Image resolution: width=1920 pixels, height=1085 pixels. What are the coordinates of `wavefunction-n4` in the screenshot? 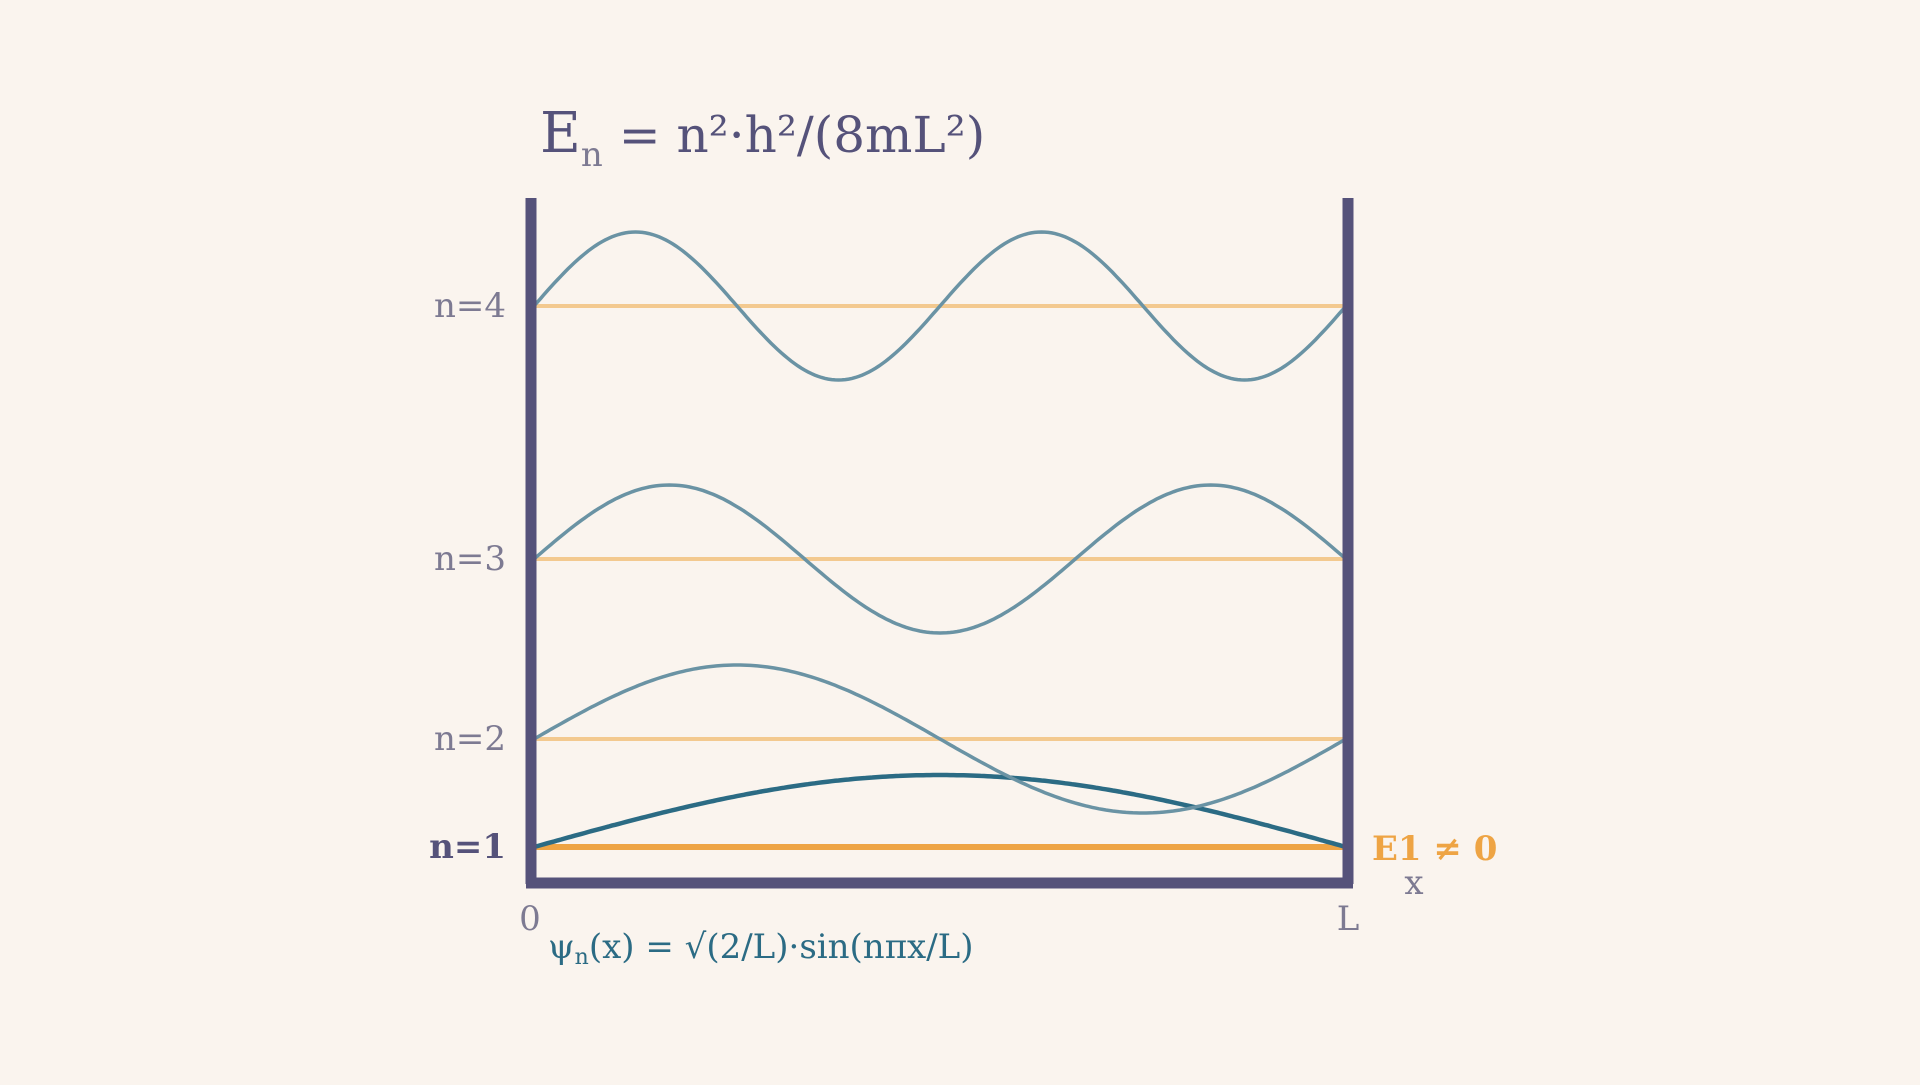 It's located at (940, 306).